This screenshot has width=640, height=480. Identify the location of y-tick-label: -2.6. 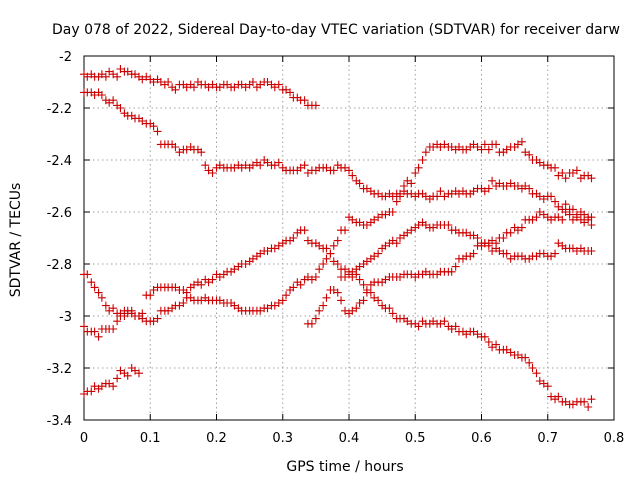
(59, 213).